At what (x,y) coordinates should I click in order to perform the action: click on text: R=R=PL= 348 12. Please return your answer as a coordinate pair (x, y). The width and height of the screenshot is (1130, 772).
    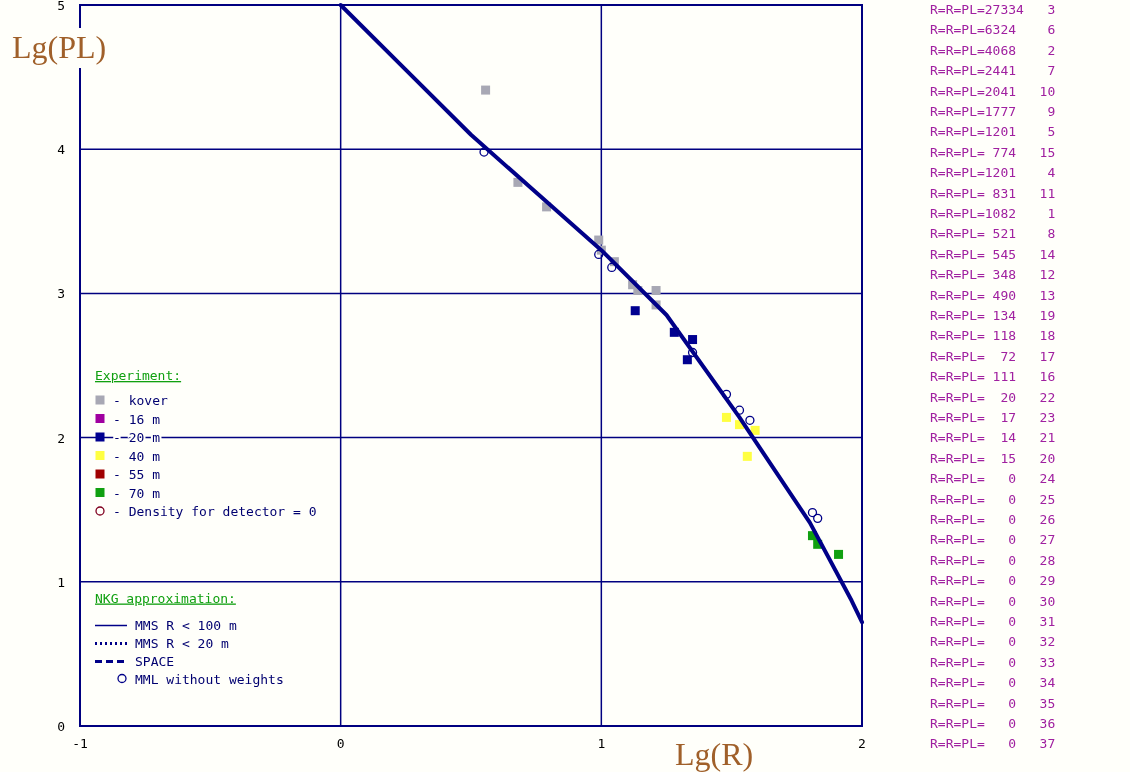
    Looking at the image, I should click on (993, 275).